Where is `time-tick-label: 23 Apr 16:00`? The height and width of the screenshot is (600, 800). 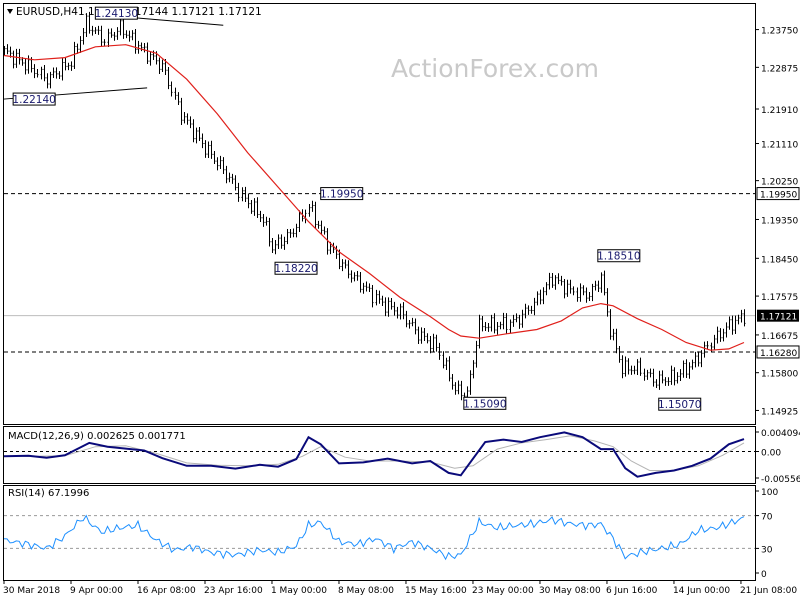 time-tick-label: 23 Apr 16:00 is located at coordinates (233, 591).